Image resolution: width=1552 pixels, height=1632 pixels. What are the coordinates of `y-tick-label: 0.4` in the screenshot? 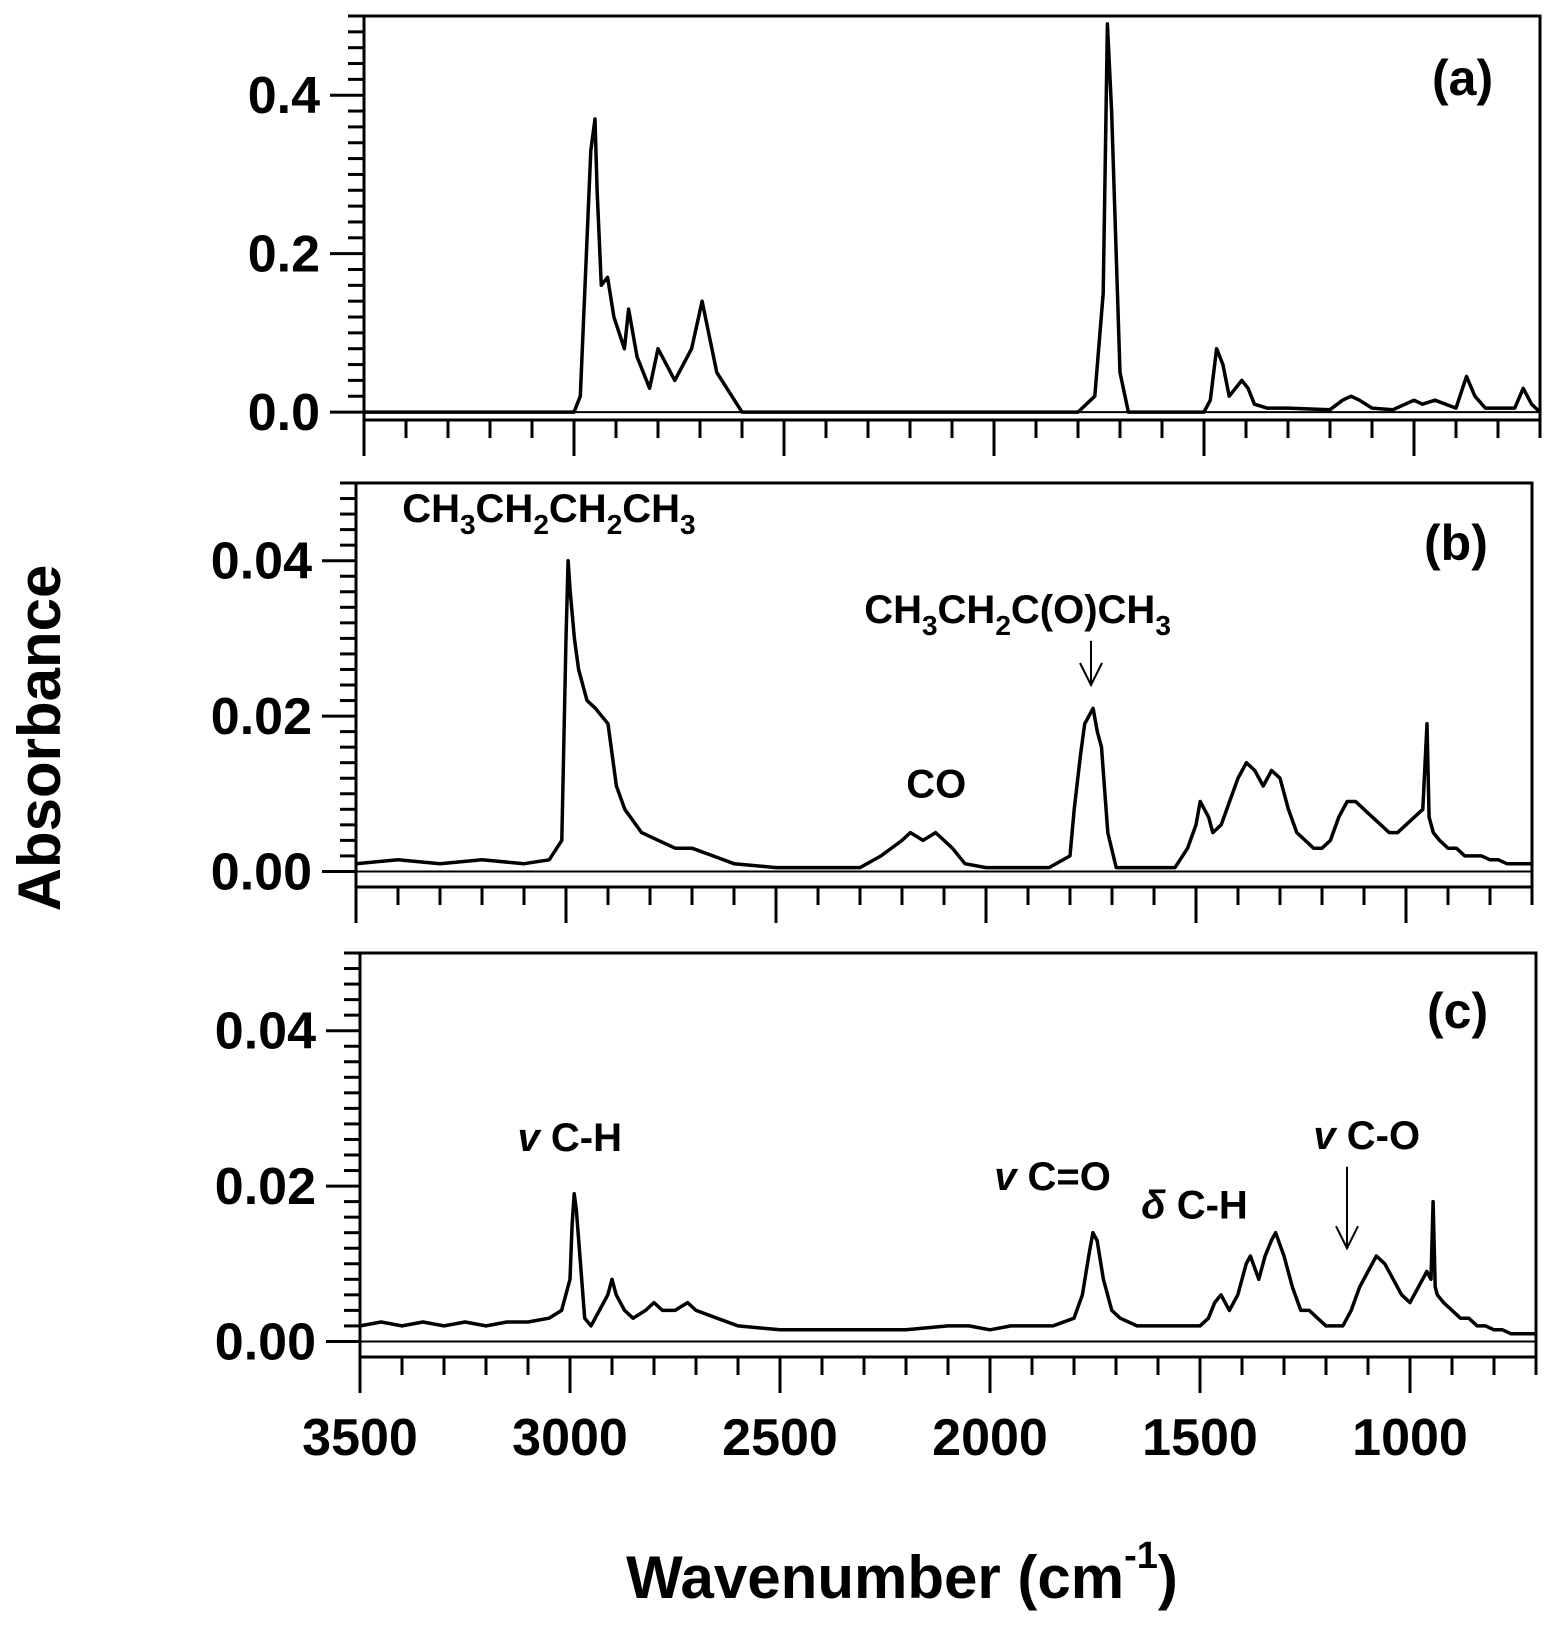 It's located at (284, 96).